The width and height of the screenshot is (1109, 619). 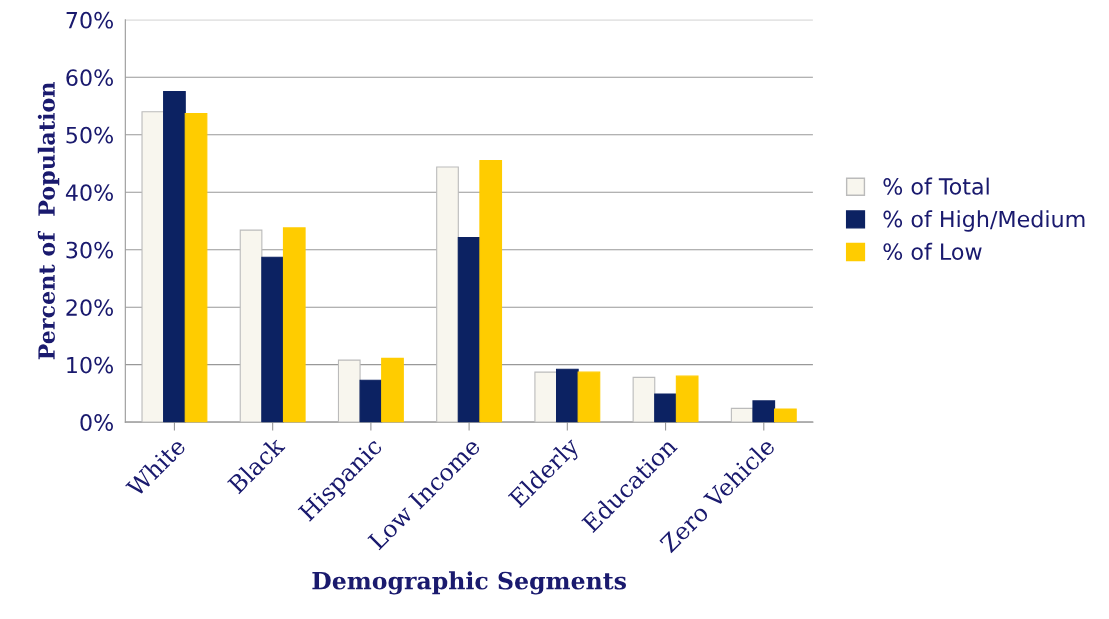 What do you see at coordinates (932, 251) in the screenshot?
I see `legend-label: % of Low` at bounding box center [932, 251].